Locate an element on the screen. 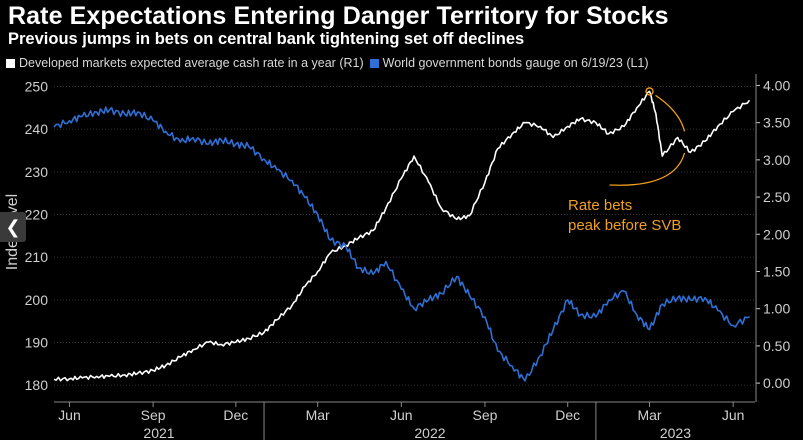  chevron-left-icon: ❮ is located at coordinates (13, 226).